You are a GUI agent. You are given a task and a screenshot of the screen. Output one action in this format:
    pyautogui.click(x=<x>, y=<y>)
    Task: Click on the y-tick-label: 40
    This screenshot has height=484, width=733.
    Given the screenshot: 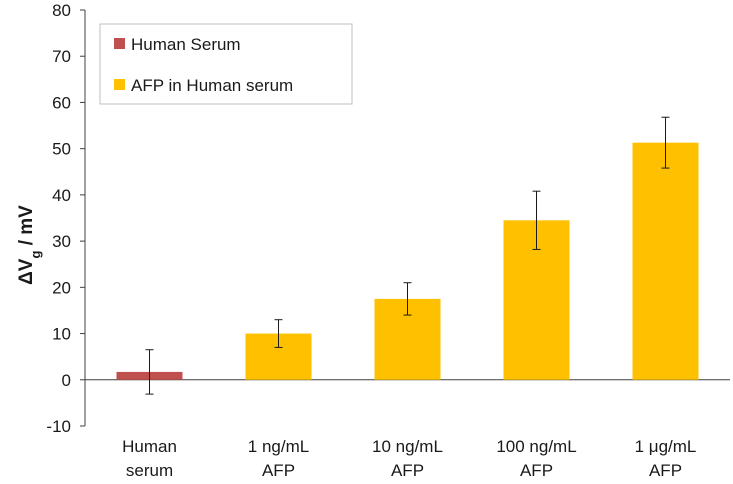 What is the action you would take?
    pyautogui.click(x=61, y=195)
    